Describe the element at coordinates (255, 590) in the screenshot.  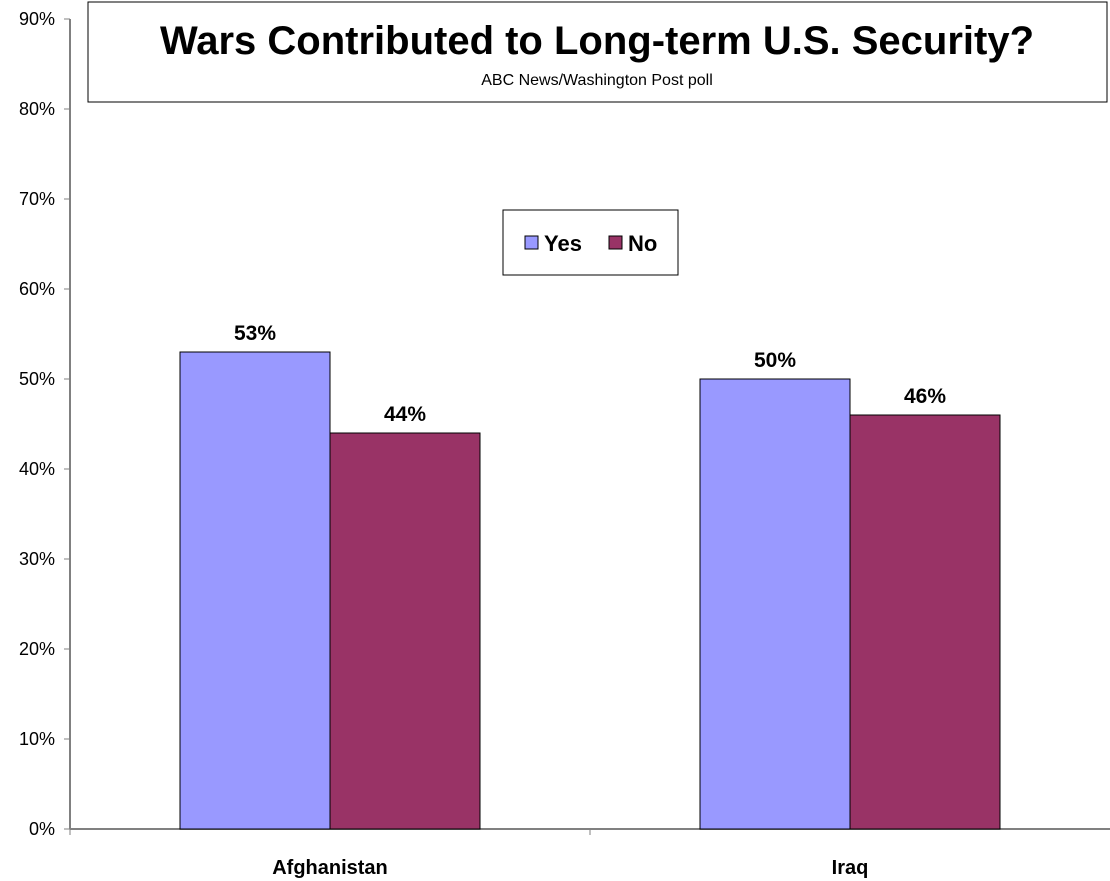
I see `bar-yes-afghanistan` at that location.